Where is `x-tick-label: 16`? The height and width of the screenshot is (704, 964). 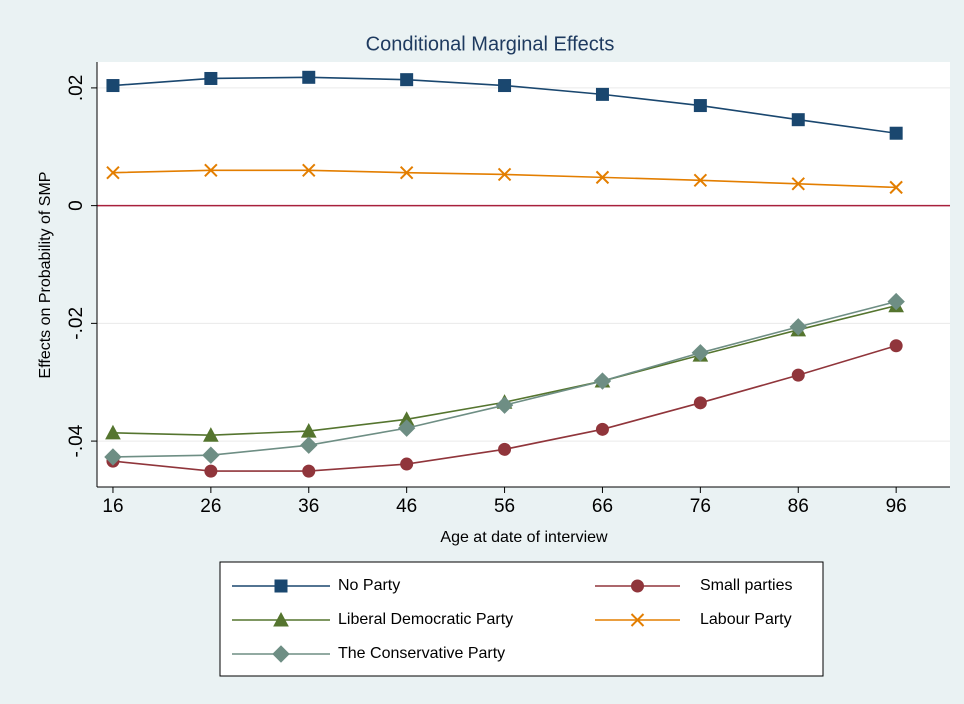 x-tick-label: 16 is located at coordinates (112, 506).